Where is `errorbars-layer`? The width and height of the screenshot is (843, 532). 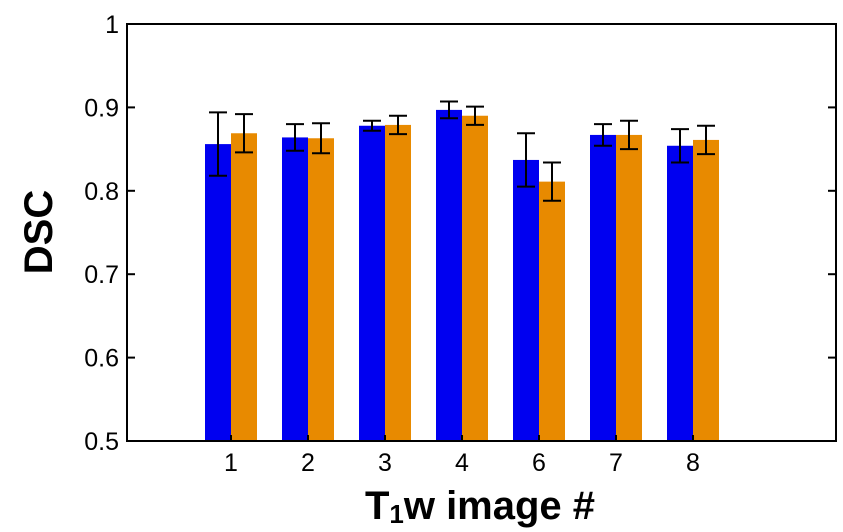 errorbars-layer is located at coordinates (462, 151).